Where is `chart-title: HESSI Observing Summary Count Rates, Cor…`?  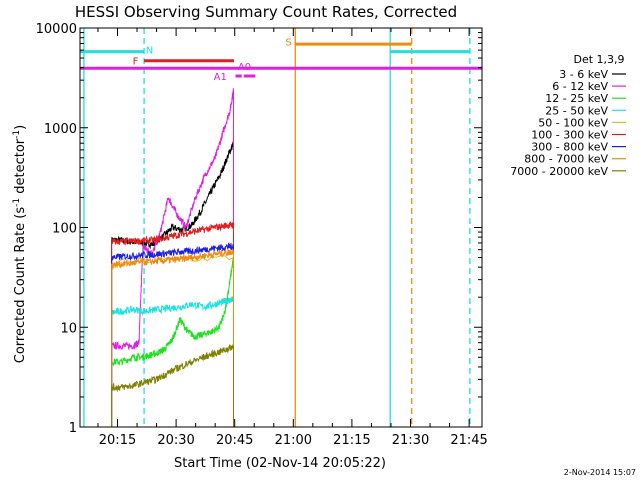
chart-title: HESSI Observing Summary Count Rates, Cor… is located at coordinates (266, 12).